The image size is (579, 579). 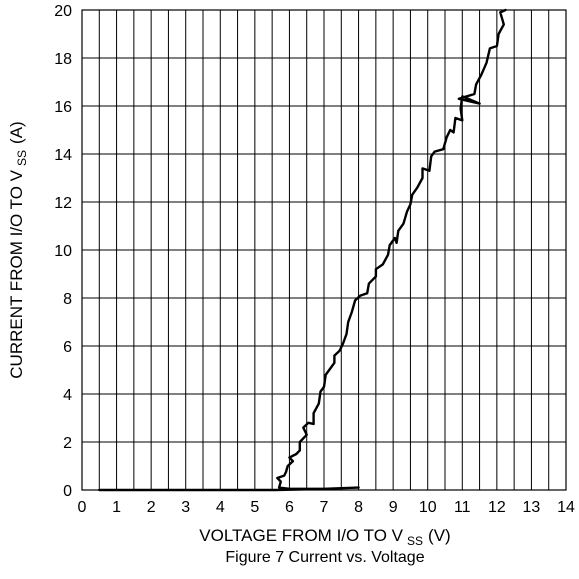 What do you see at coordinates (462, 507) in the screenshot?
I see `x-tick-label: 11` at bounding box center [462, 507].